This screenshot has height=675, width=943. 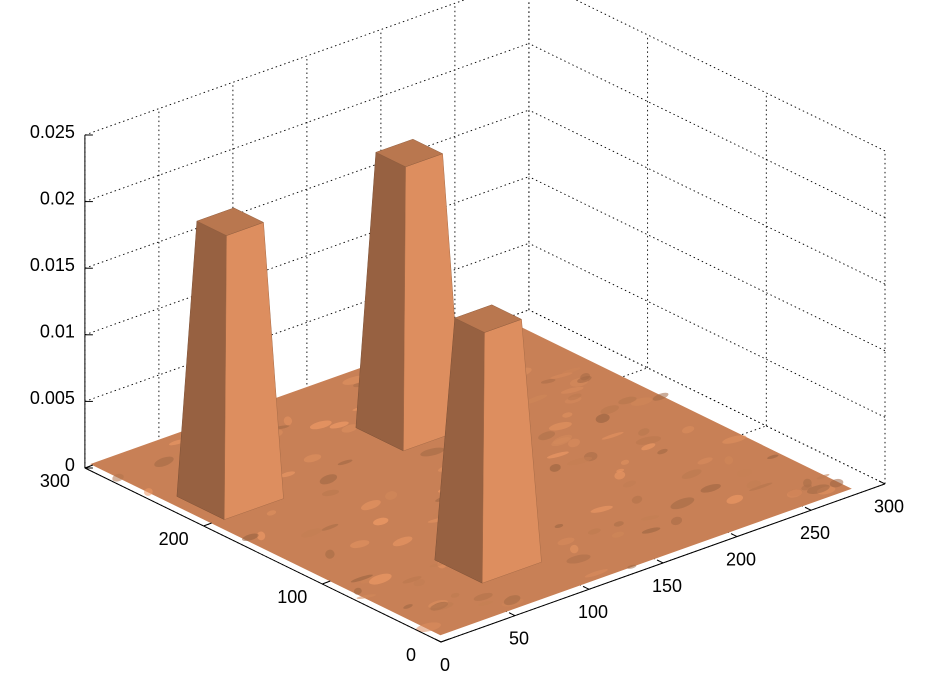 What do you see at coordinates (52, 265) in the screenshot?
I see `z-tick-label: 0.015` at bounding box center [52, 265].